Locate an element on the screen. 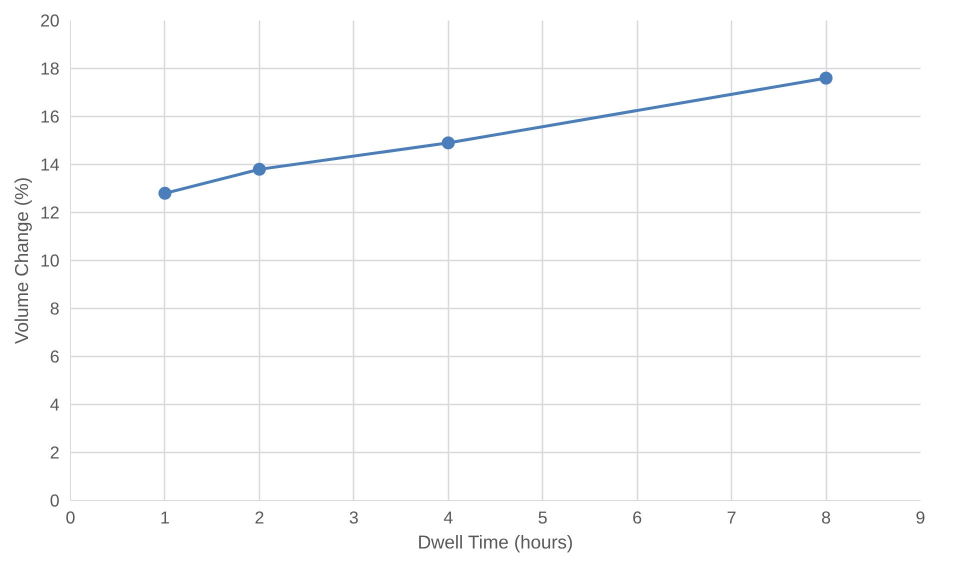 The width and height of the screenshot is (958, 576). x-tick-label: 1 is located at coordinates (165, 518).